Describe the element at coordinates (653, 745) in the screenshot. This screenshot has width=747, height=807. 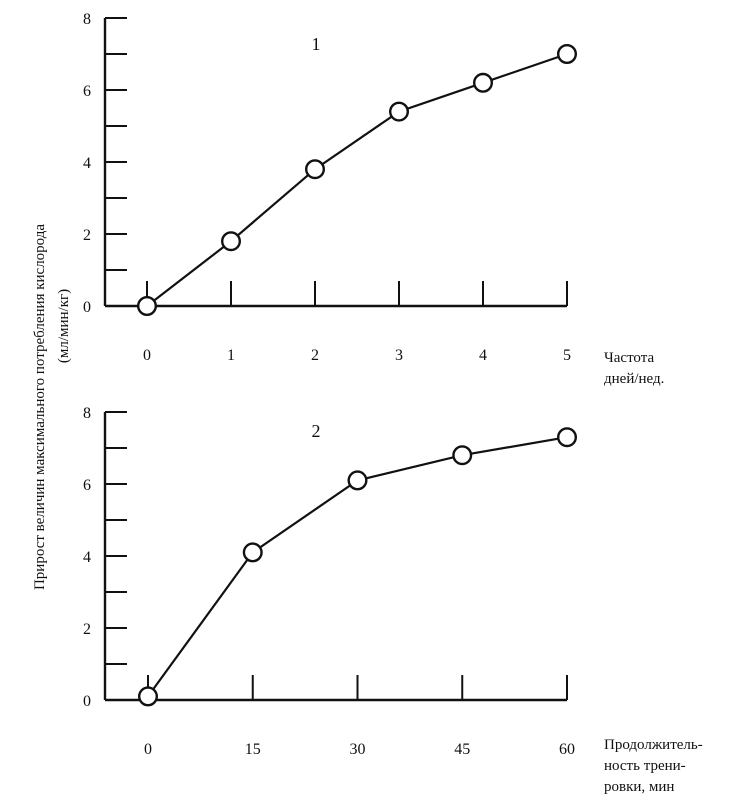
I see `x-axis-label-2-line-1: Продолжитель-` at that location.